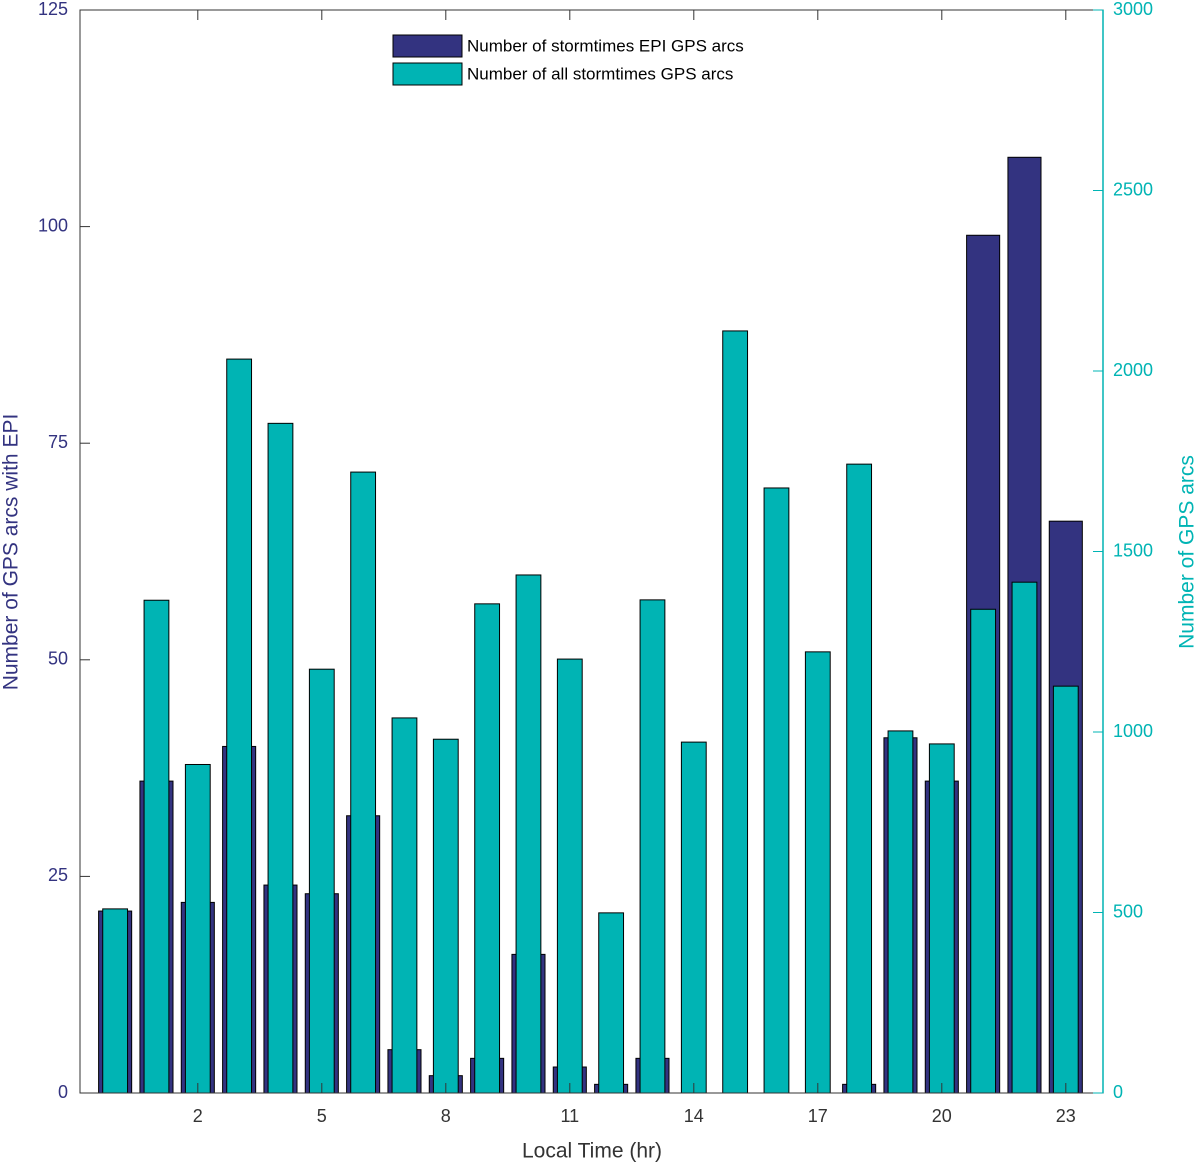  What do you see at coordinates (605, 45) in the screenshot?
I see `legend-label: Number of stormtimes EPI GPS arcs` at bounding box center [605, 45].